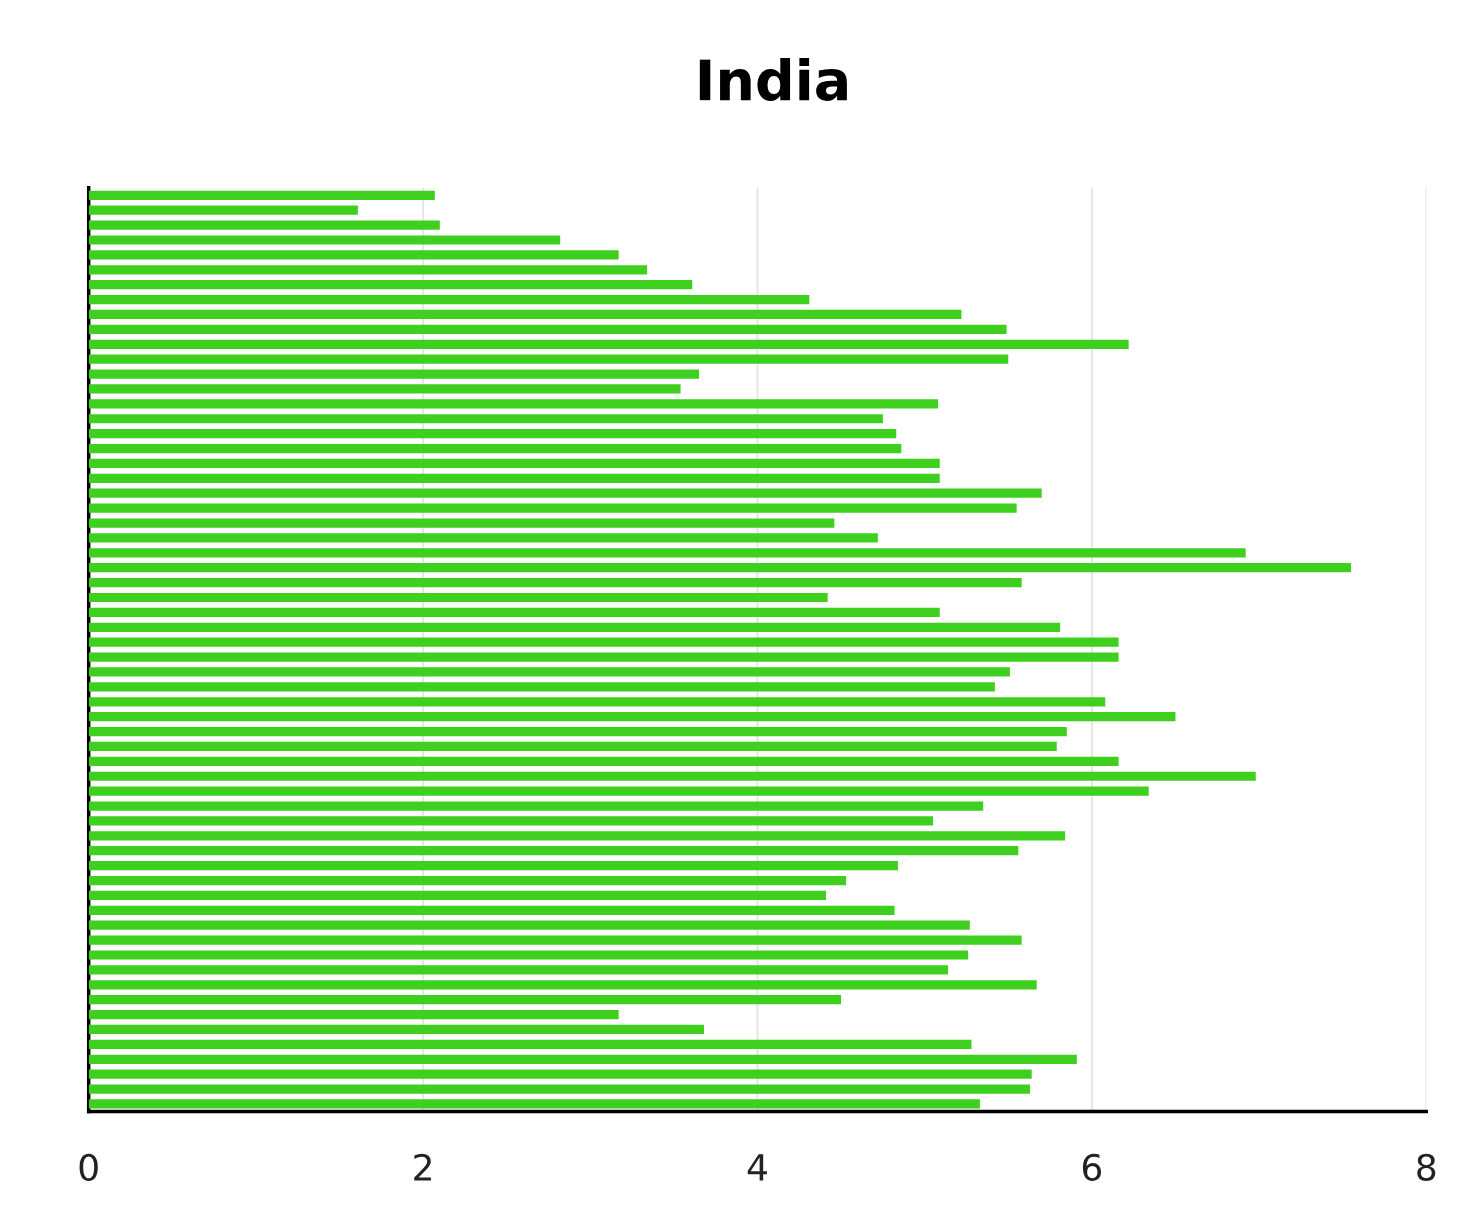  I want to click on x-tick-label: 4, so click(757, 1167).